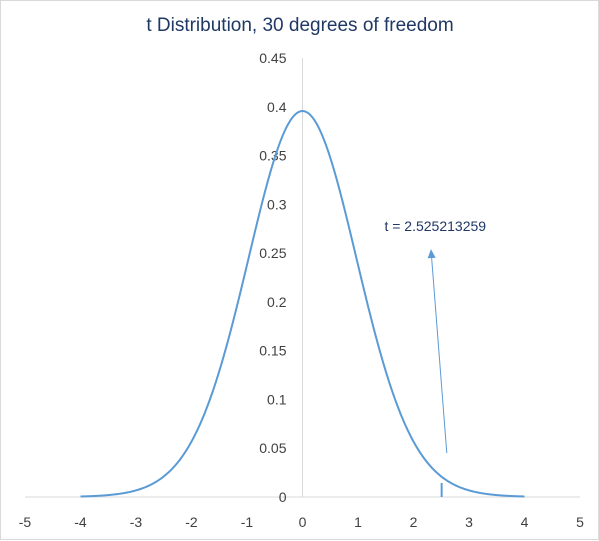 This screenshot has width=599, height=541. Describe the element at coordinates (277, 107) in the screenshot. I see `y-tick-label: 0.4` at that location.